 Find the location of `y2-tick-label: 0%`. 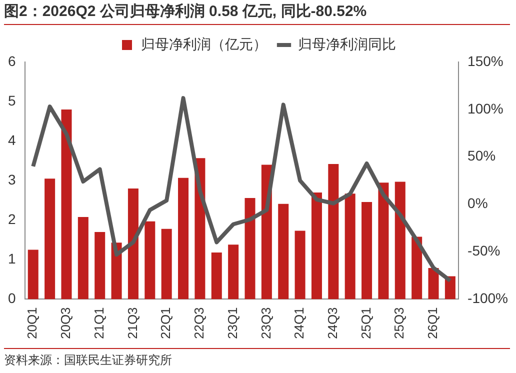

y2-tick-label: 0% is located at coordinates (478, 203).